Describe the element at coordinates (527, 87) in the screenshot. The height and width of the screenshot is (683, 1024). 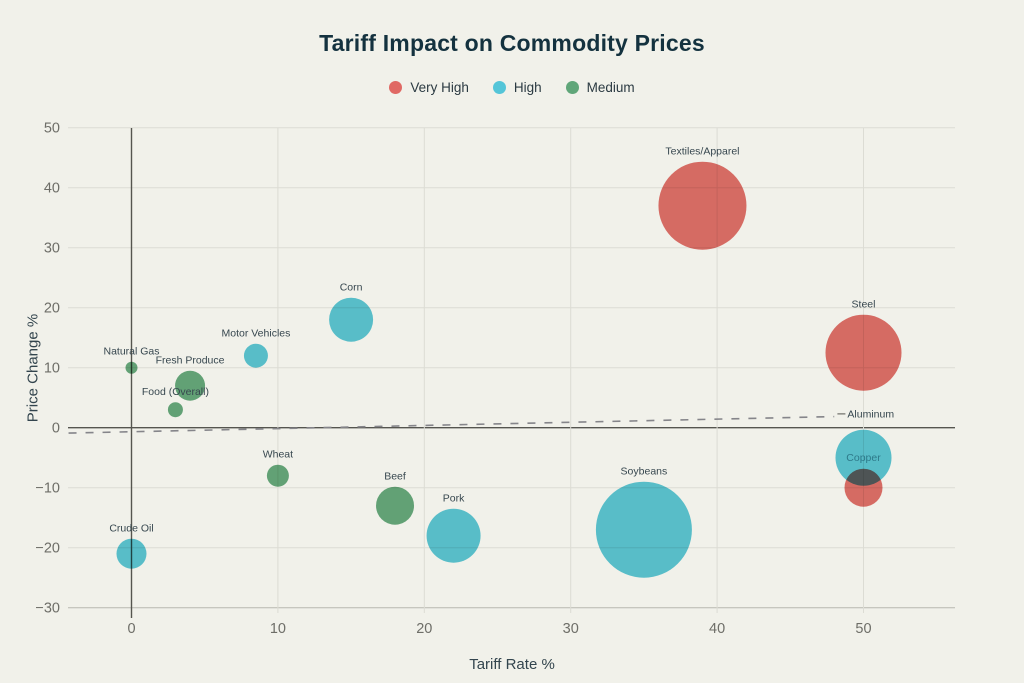
I see `legend-item-label: High` at that location.